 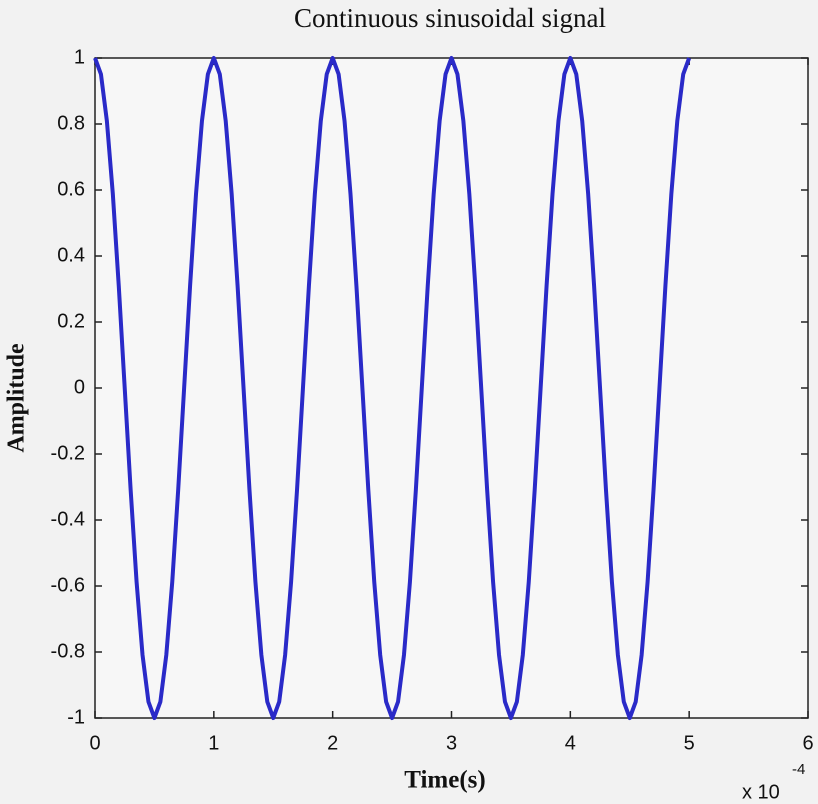 What do you see at coordinates (68, 651) in the screenshot?
I see `y-tick-label: -0.8` at bounding box center [68, 651].